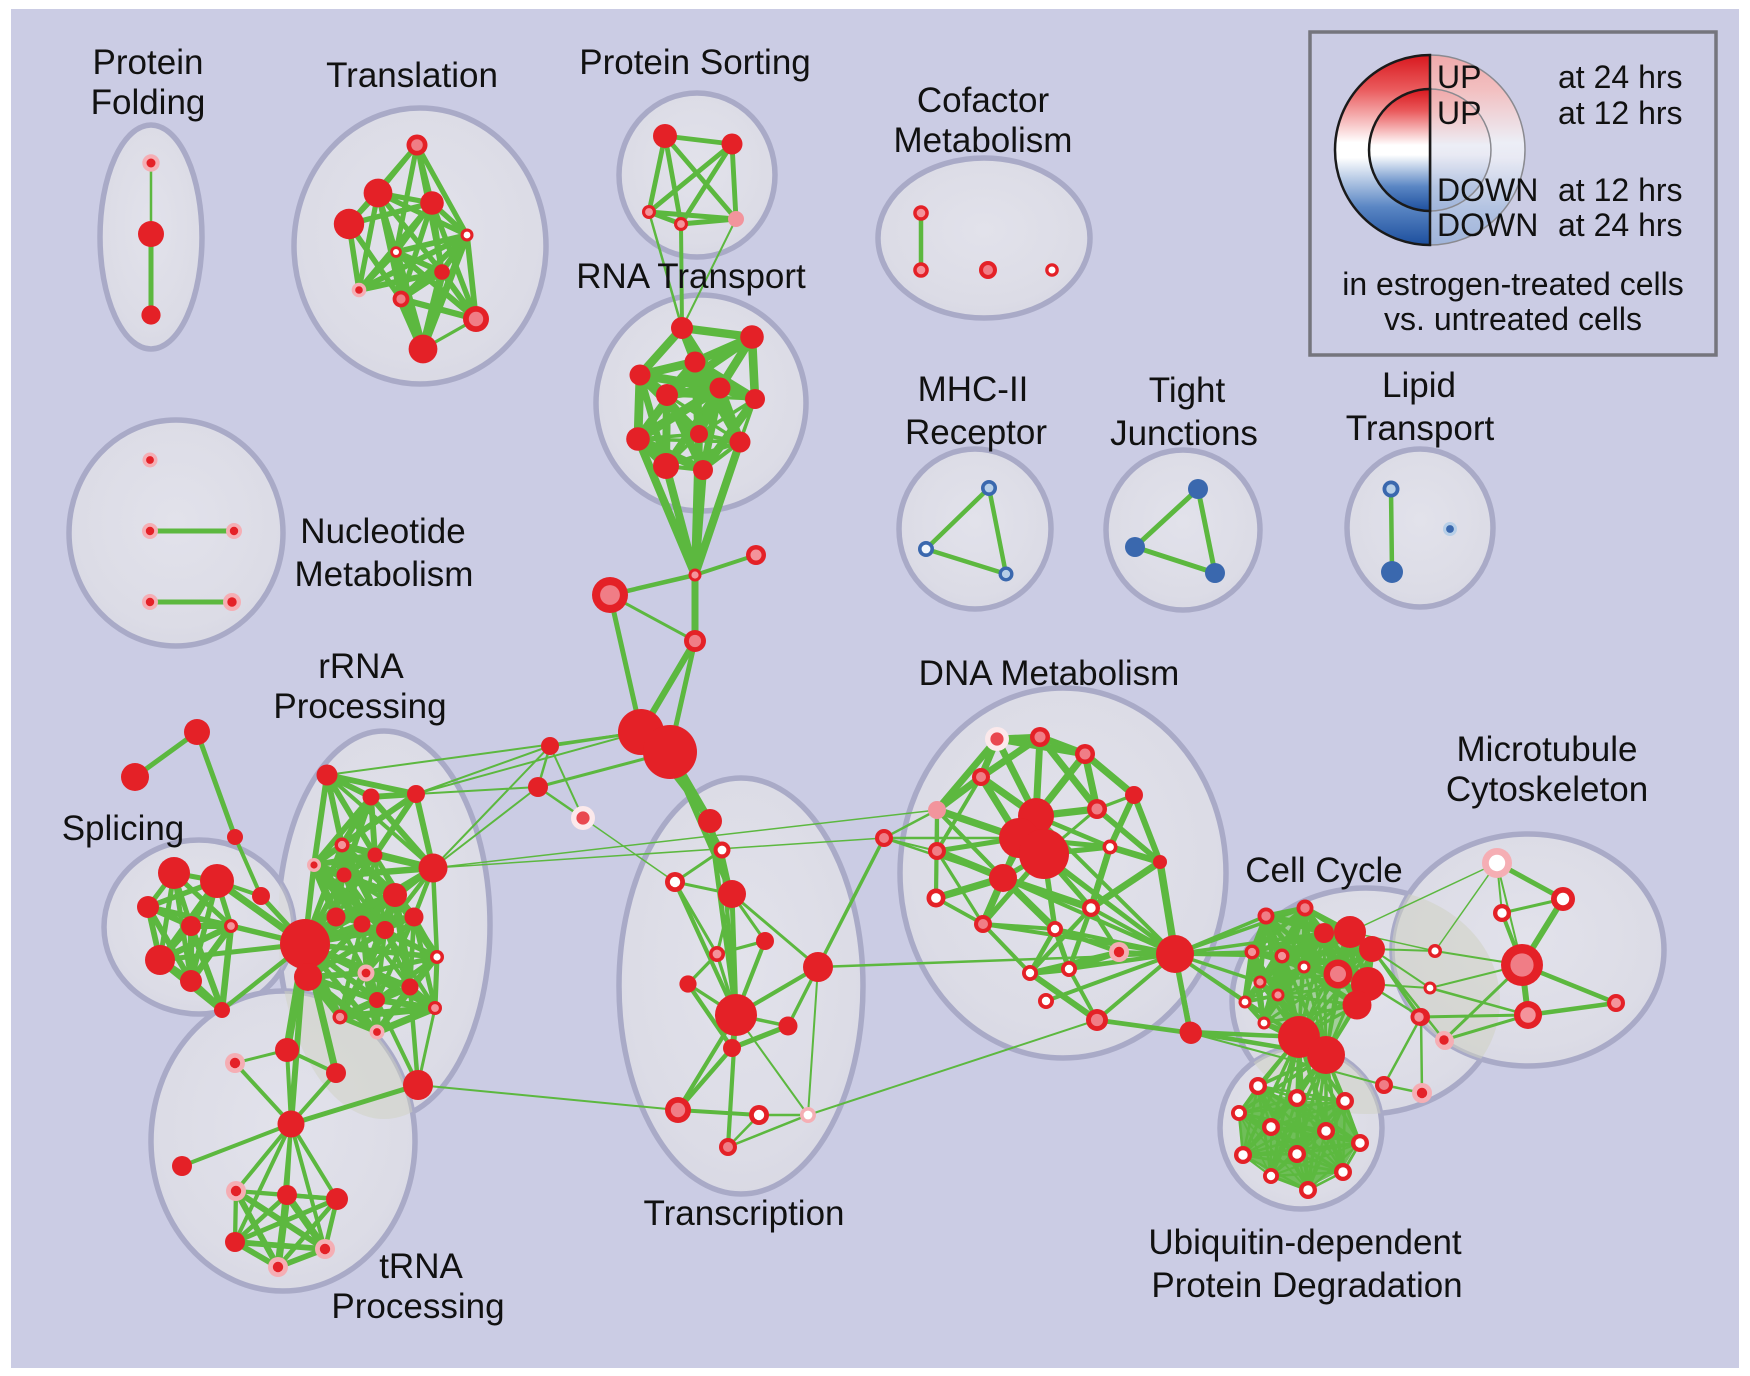 The height and width of the screenshot is (1376, 1750). What do you see at coordinates (382, 531) in the screenshot?
I see `svg-text: Nucleotide` at bounding box center [382, 531].